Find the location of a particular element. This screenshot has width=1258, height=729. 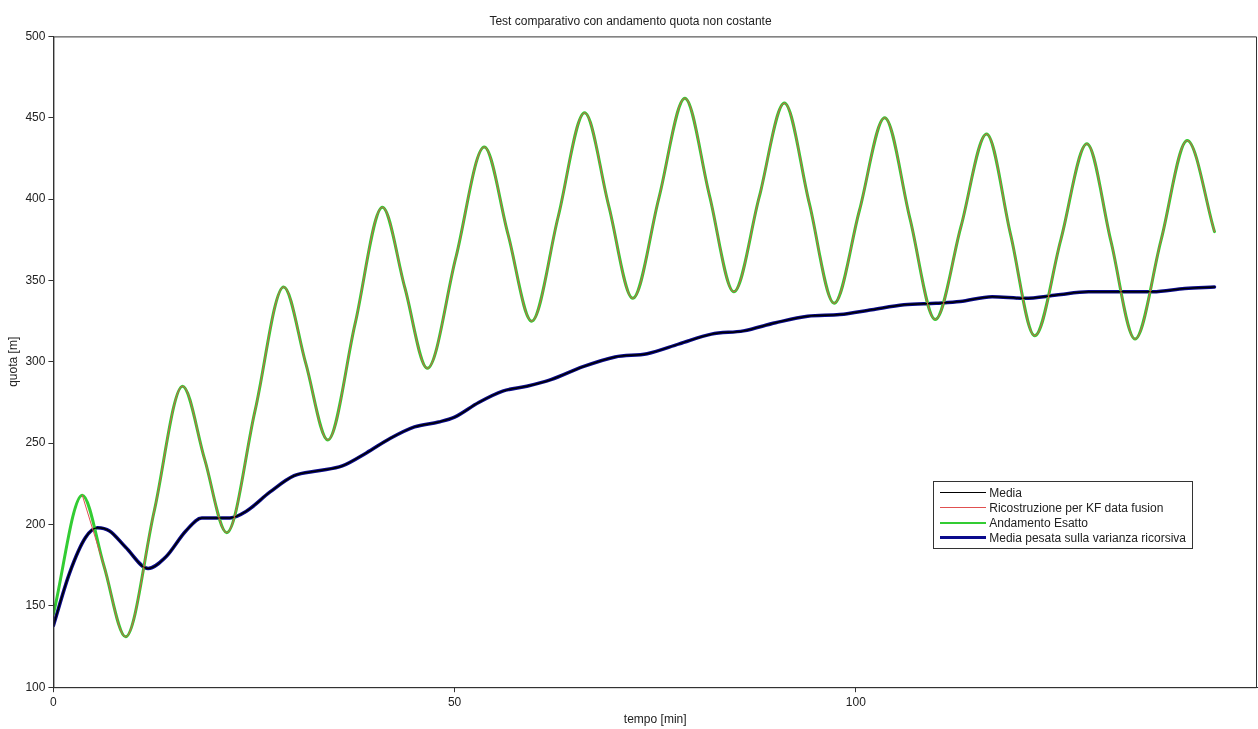

x-tick-label: 0 is located at coordinates (54, 701).